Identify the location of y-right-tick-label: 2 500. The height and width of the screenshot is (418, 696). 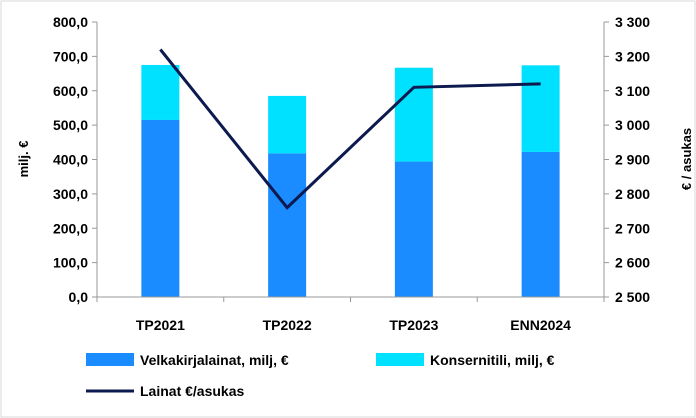
(632, 297).